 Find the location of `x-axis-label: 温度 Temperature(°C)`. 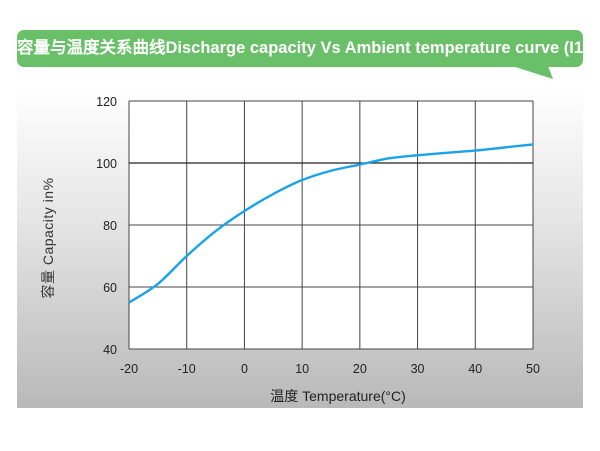

x-axis-label: 温度 Temperature(°C) is located at coordinates (338, 396).